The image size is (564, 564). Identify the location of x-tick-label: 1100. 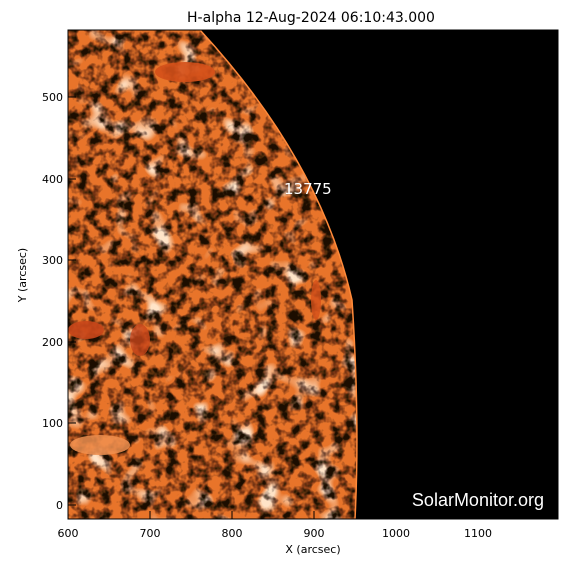
(478, 533).